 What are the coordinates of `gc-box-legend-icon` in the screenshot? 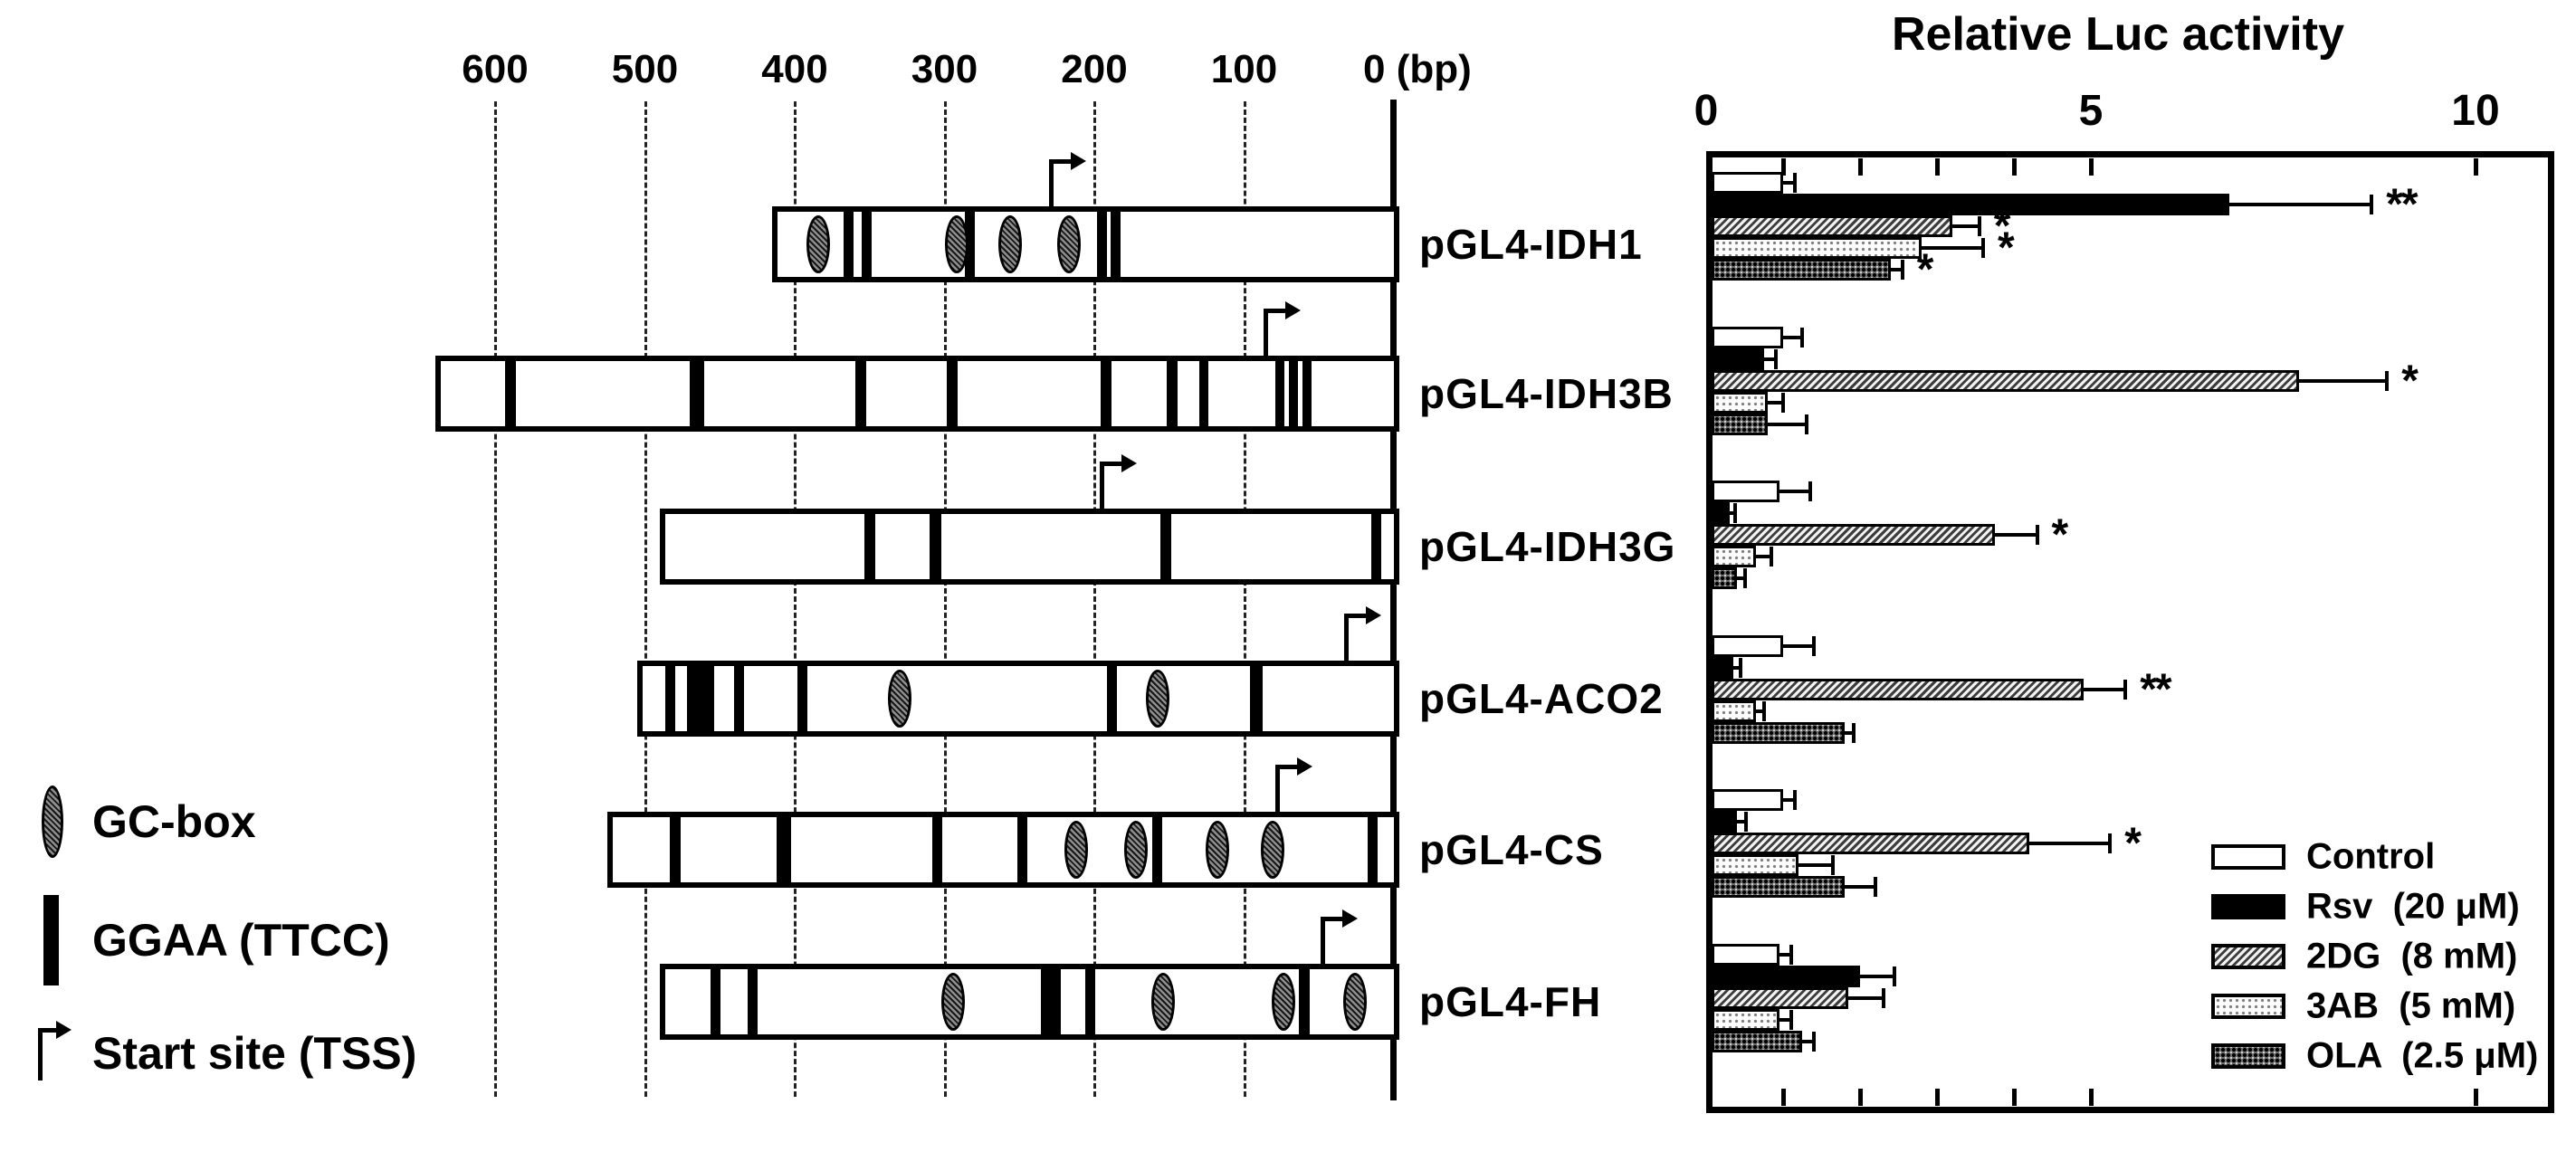 It's located at (52, 822).